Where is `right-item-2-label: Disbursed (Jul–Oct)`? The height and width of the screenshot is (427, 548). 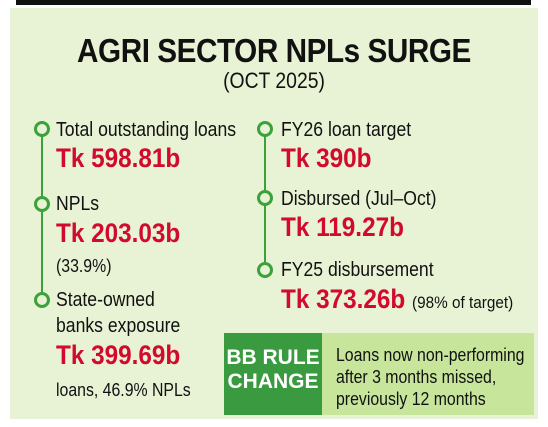
right-item-2-label: Disbursed (Jul–Oct) is located at coordinates (359, 199).